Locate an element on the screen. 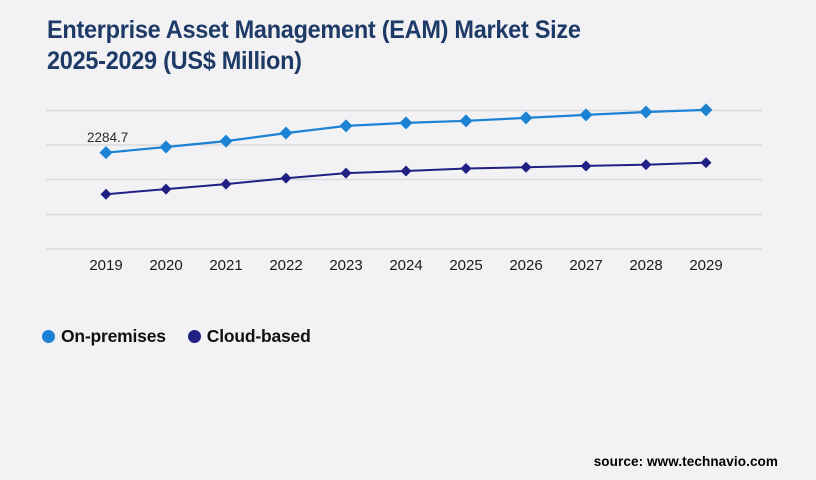 This screenshot has height=480, width=816. x-axis-label: 2022 is located at coordinates (285, 265).